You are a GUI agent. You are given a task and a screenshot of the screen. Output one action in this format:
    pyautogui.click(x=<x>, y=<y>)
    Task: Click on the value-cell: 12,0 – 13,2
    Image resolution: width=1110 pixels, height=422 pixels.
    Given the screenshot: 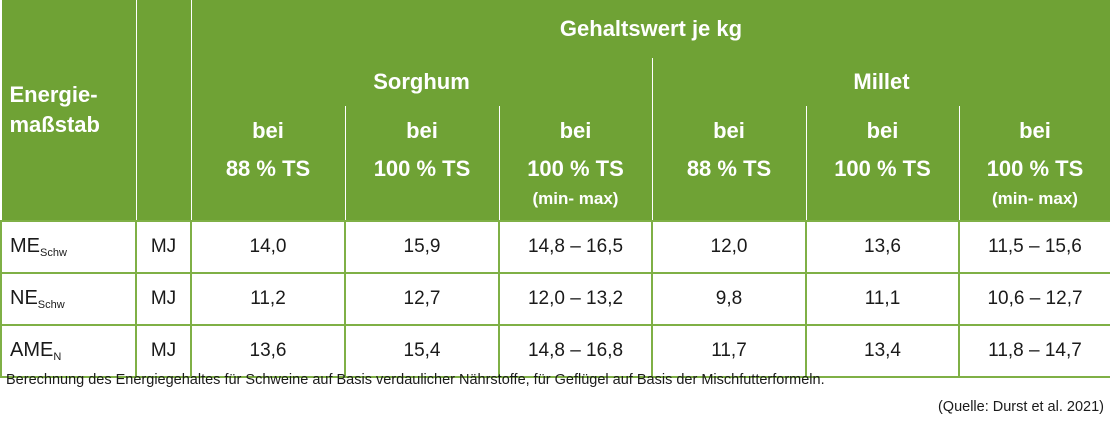 What is the action you would take?
    pyautogui.click(x=575, y=299)
    